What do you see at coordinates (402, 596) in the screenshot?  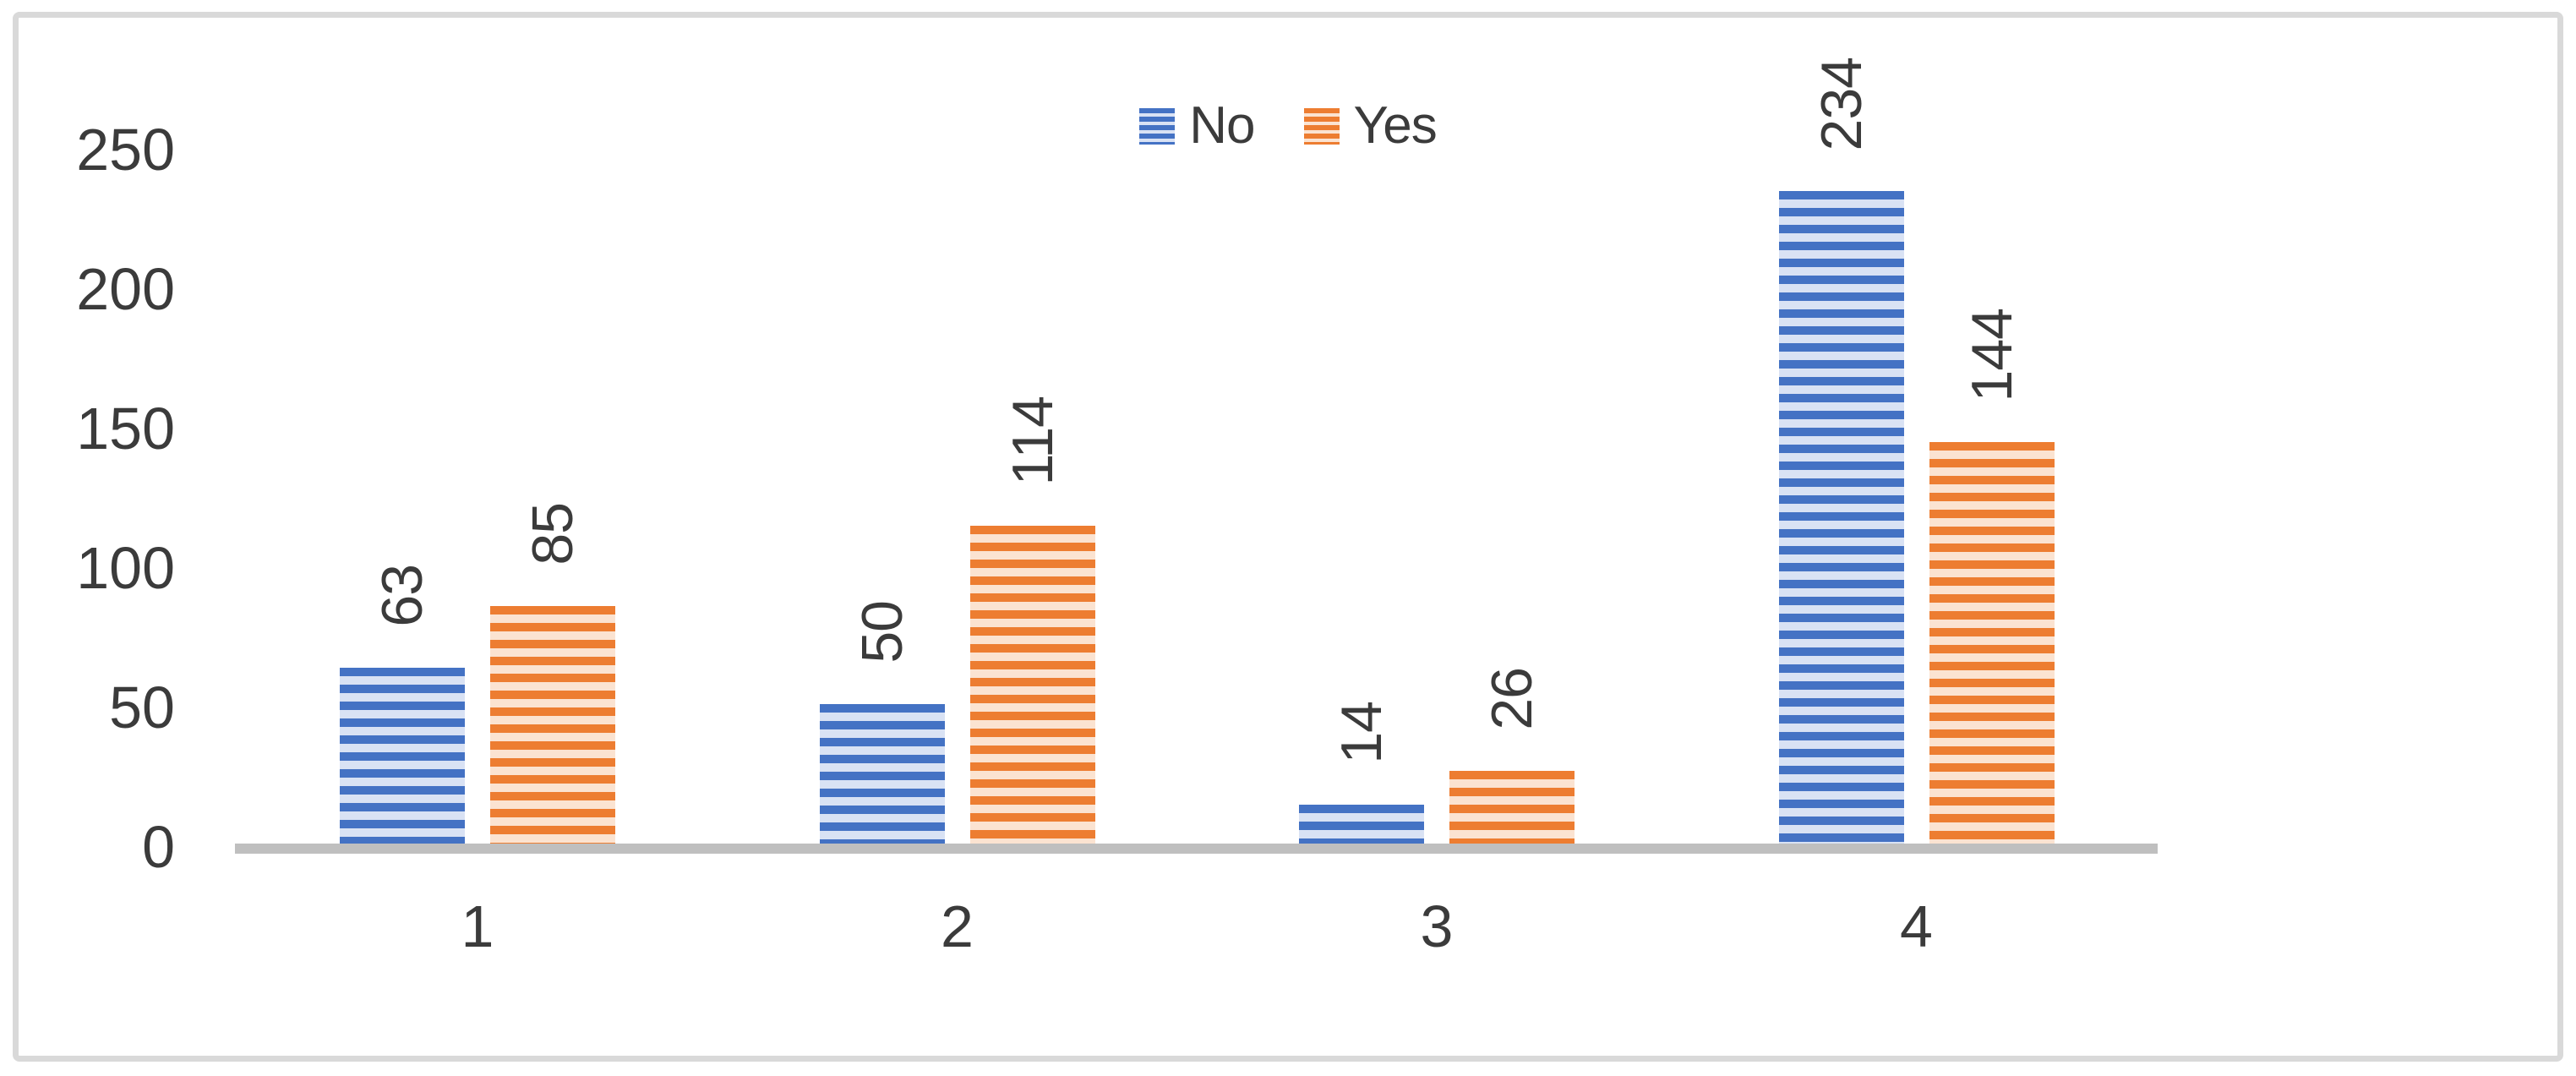 I see `data-label: 63` at bounding box center [402, 596].